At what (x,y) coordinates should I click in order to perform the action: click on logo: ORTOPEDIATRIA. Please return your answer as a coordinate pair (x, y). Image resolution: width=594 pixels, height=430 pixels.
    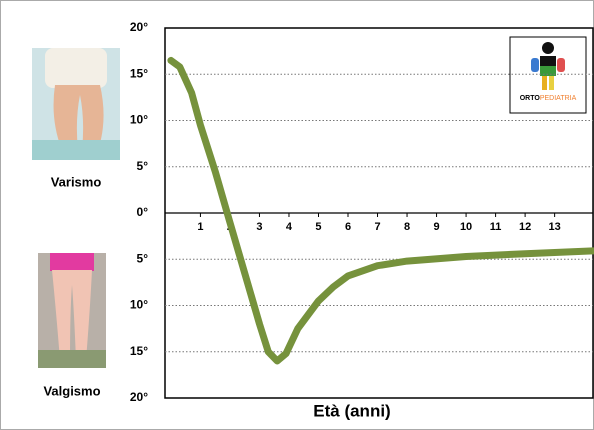
    Looking at the image, I should click on (548, 75).